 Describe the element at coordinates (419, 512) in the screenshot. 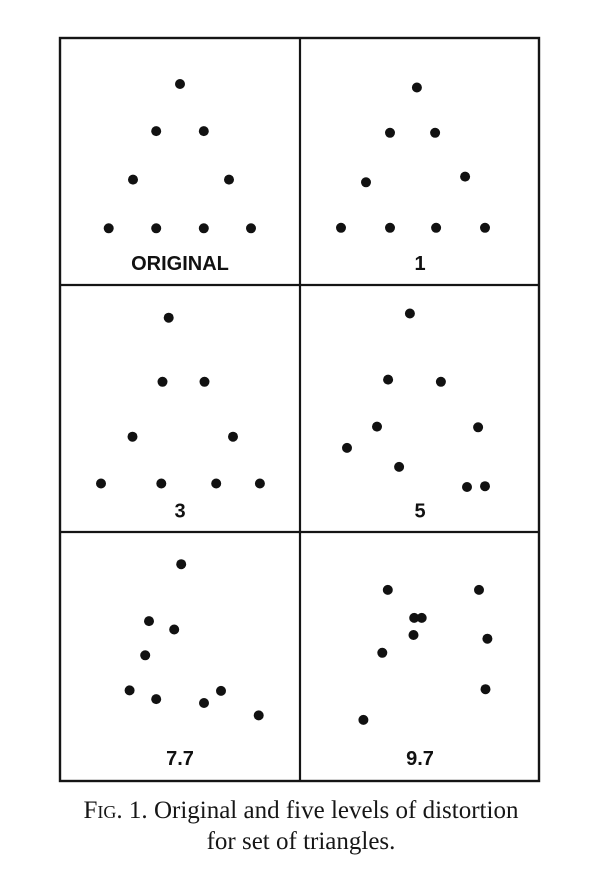

I see `panel-label: 5` at that location.